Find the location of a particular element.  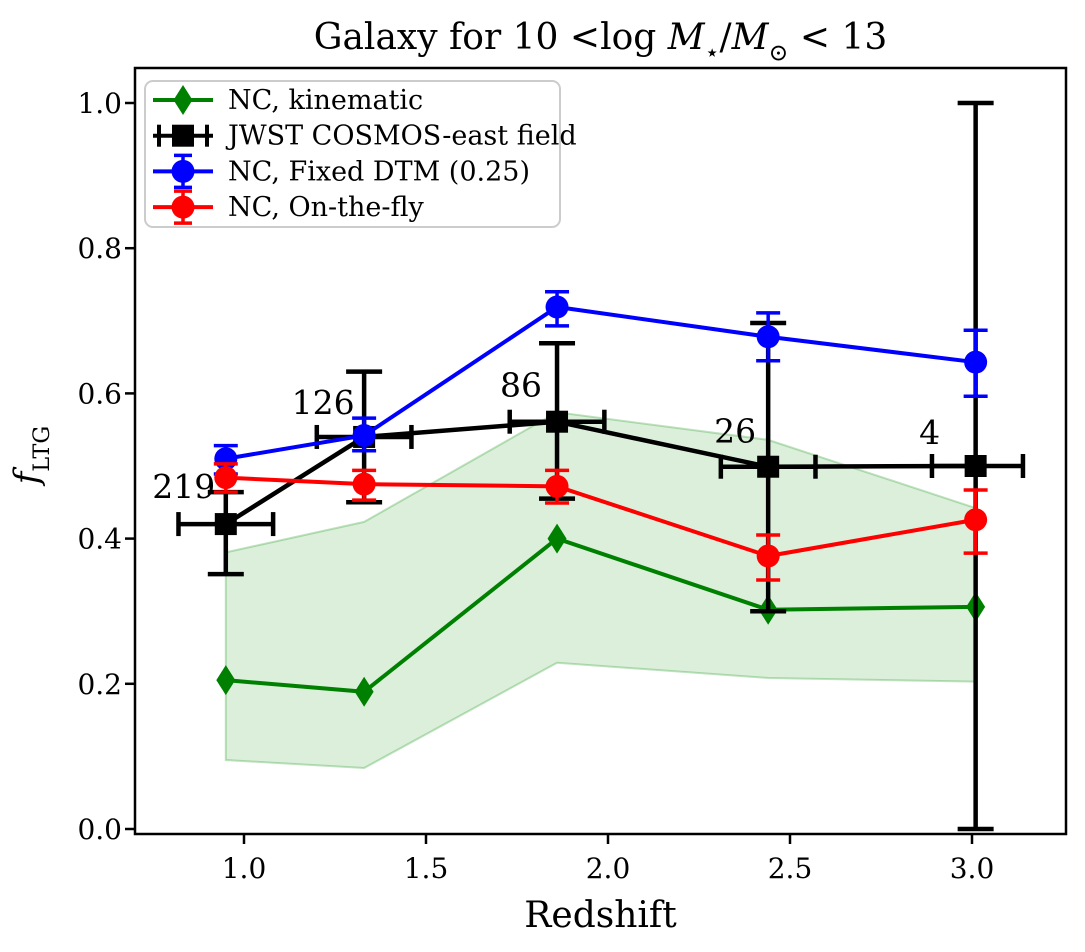

x-tick-label: 1.0 is located at coordinates (244, 868).